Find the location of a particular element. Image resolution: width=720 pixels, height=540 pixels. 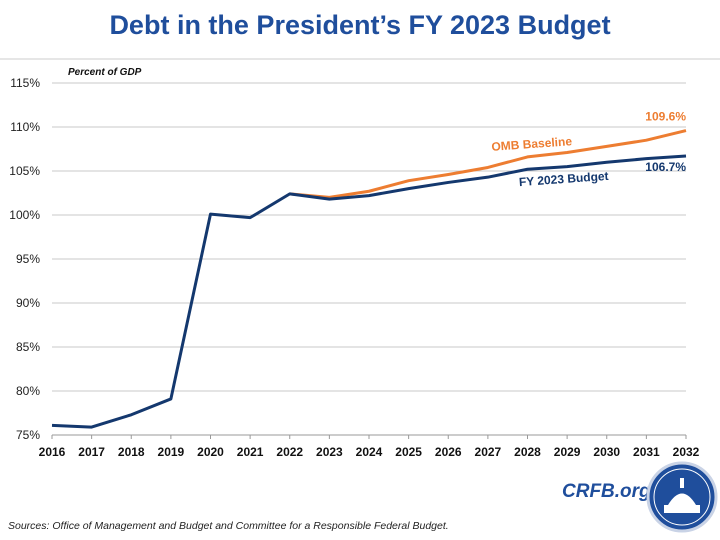

series-label-budget: FY 2023 Budget is located at coordinates (563, 179).